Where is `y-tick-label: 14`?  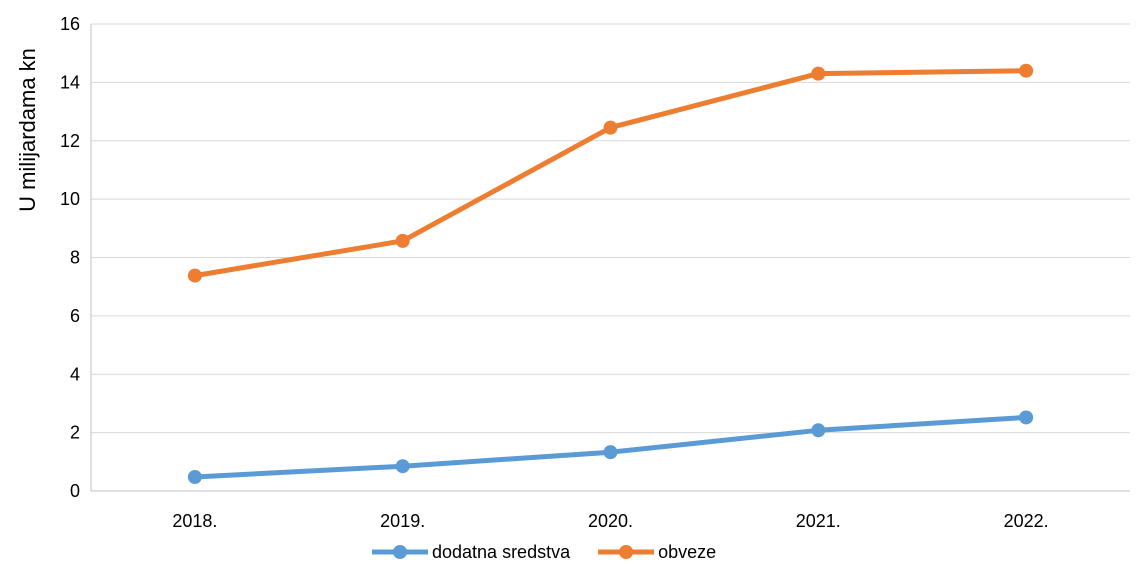 y-tick-label: 14 is located at coordinates (70, 82).